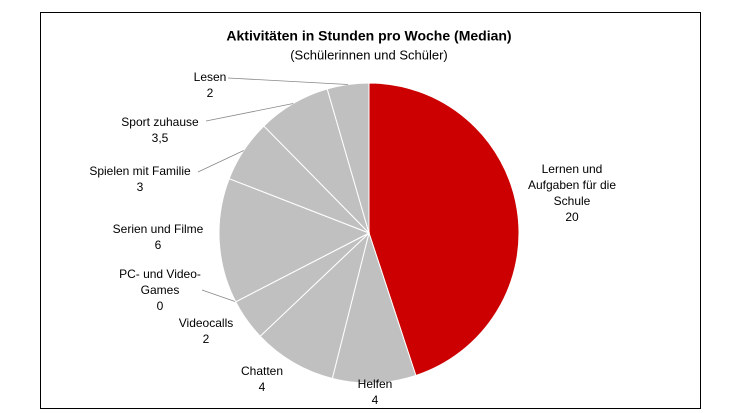 This screenshot has width=735, height=413. I want to click on value-label: 6, so click(158, 245).